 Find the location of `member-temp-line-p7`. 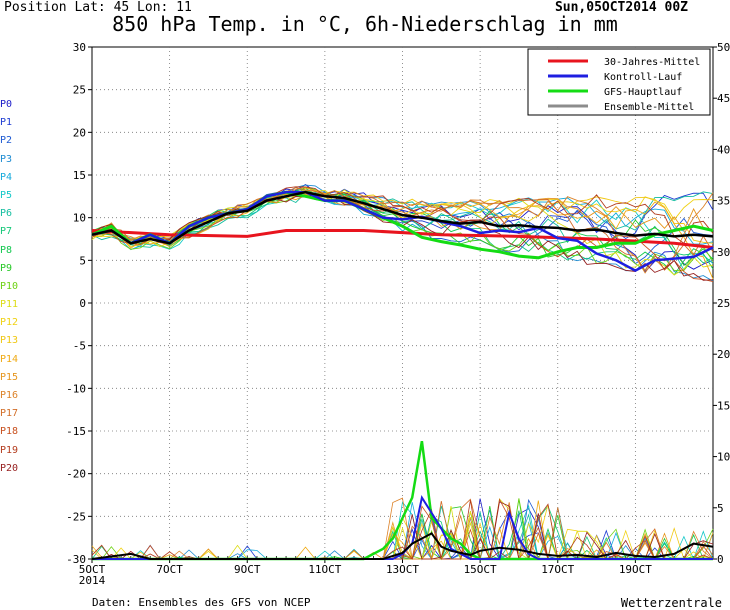

member-temp-line-p7 is located at coordinates (402, 228).